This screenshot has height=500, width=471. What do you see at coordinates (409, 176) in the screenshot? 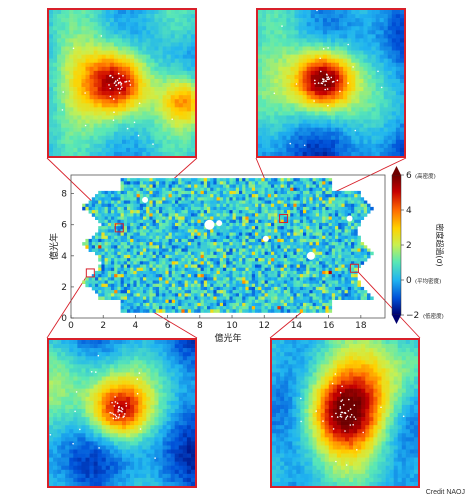
I see `colorbar-tick-label: 6` at bounding box center [409, 176].